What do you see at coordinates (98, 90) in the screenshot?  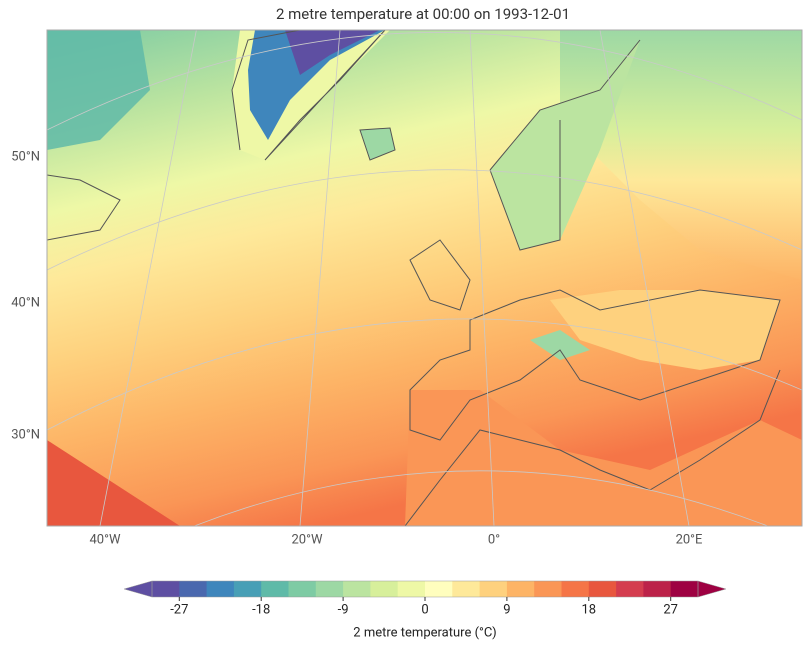 I see `cold-region` at bounding box center [98, 90].